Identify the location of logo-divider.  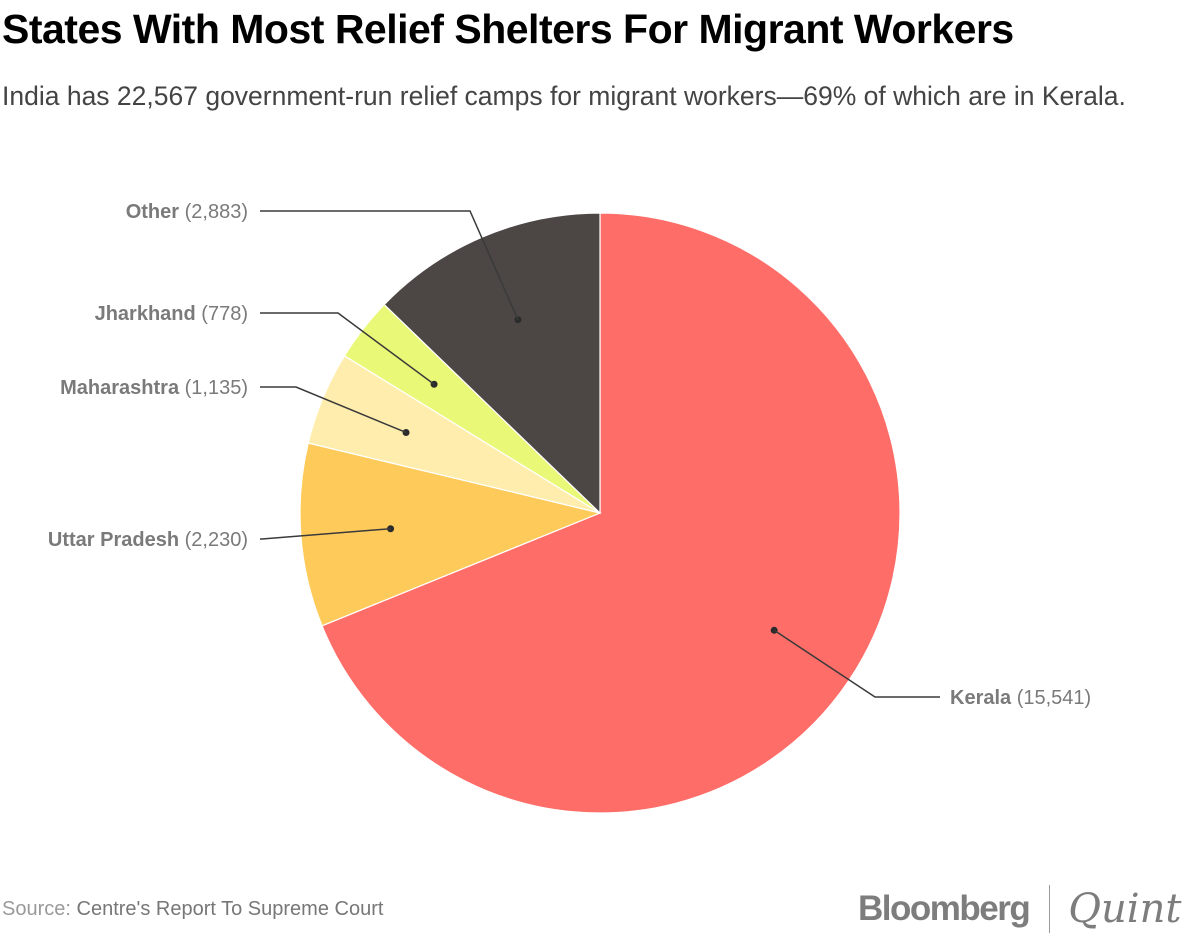
(1050, 909).